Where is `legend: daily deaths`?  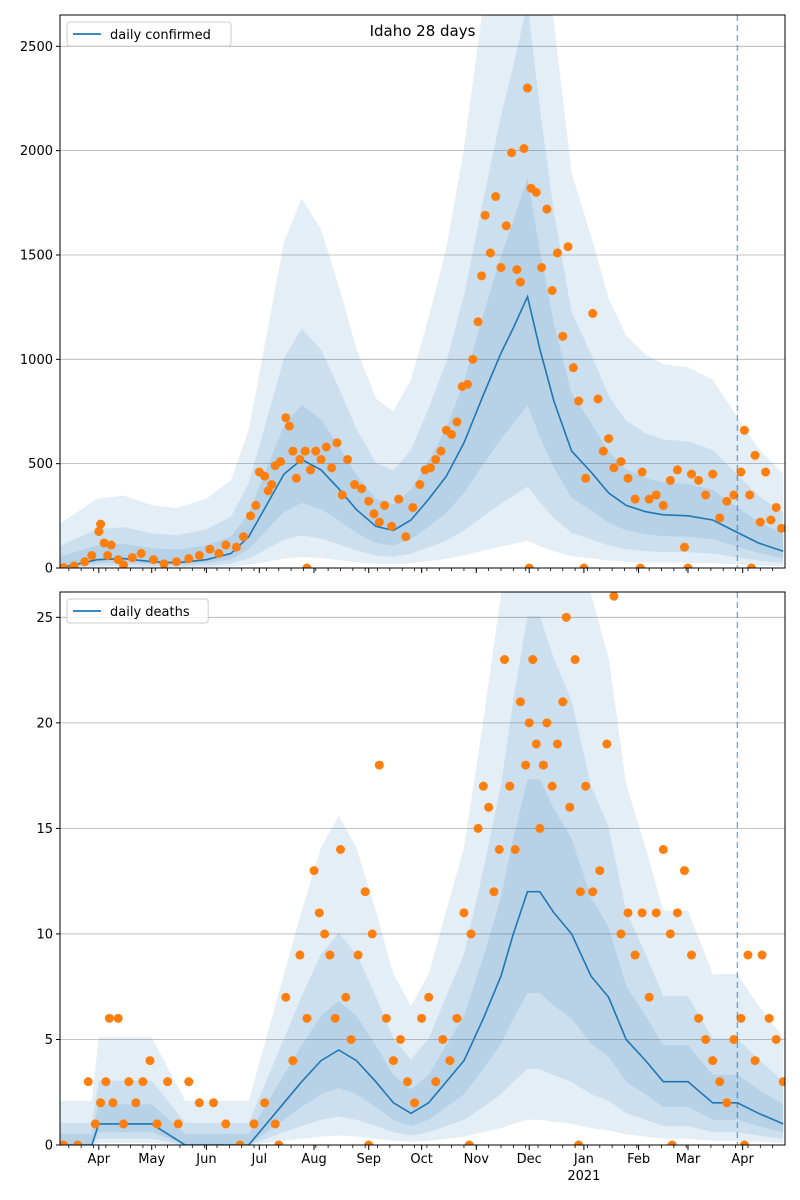
legend: daily deaths is located at coordinates (137, 611).